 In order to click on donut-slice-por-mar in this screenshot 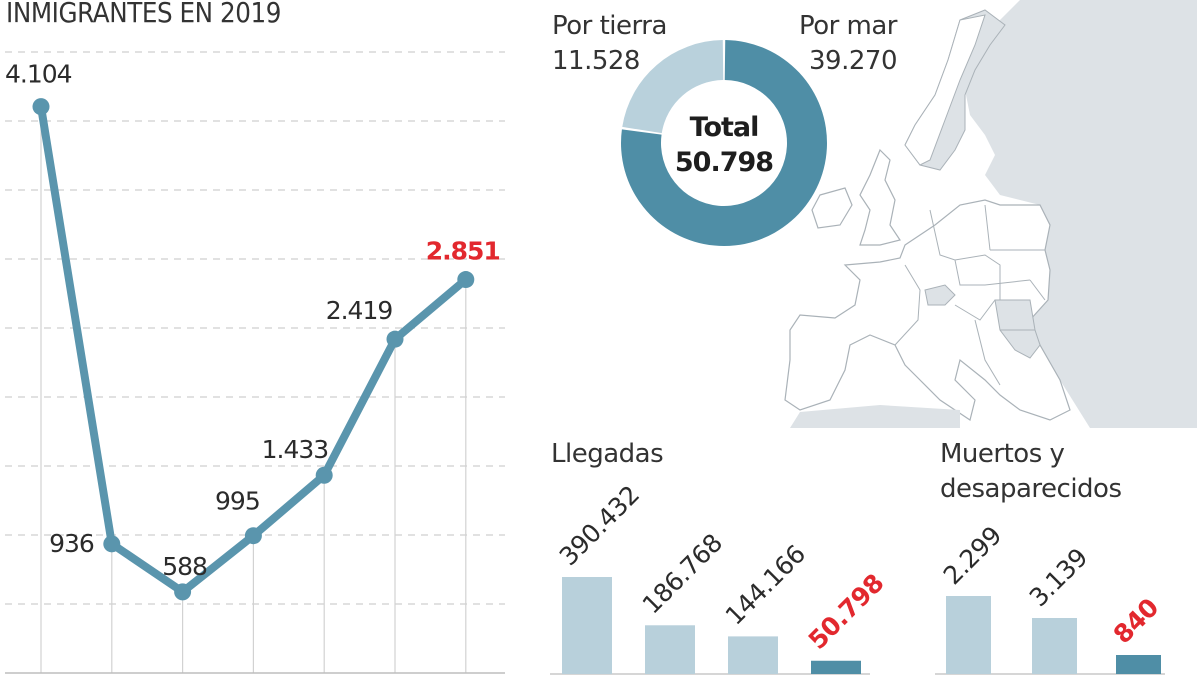, I will do `click(724, 143)`.